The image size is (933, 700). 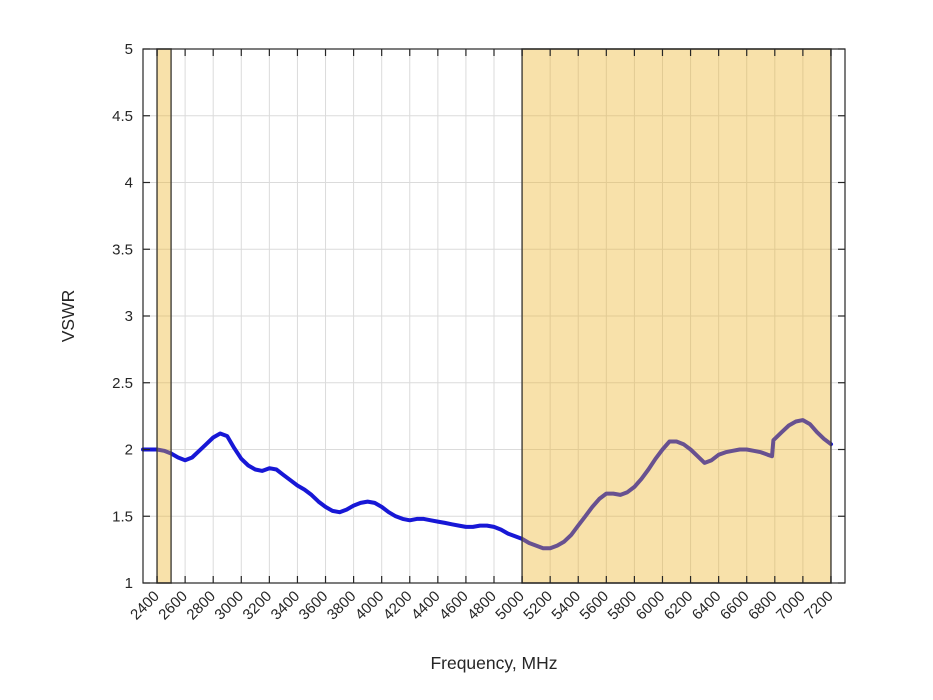 What do you see at coordinates (173, 606) in the screenshot?
I see `x-tick-label: 2600` at bounding box center [173, 606].